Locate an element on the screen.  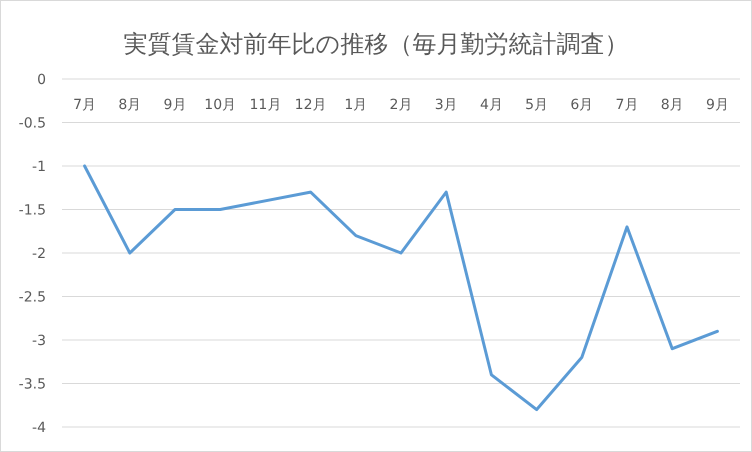
y-tick-label: 0 is located at coordinates (41, 80).